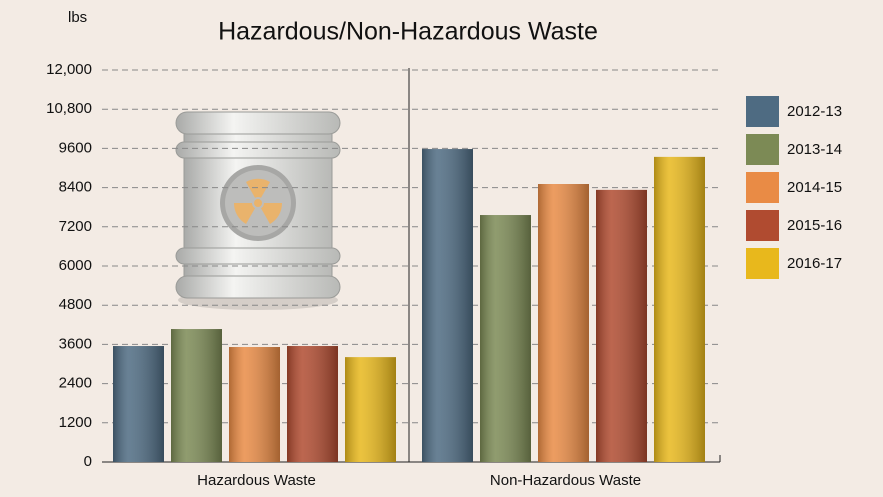 The width and height of the screenshot is (883, 497). I want to click on legend-label: 2016-17, so click(814, 263).